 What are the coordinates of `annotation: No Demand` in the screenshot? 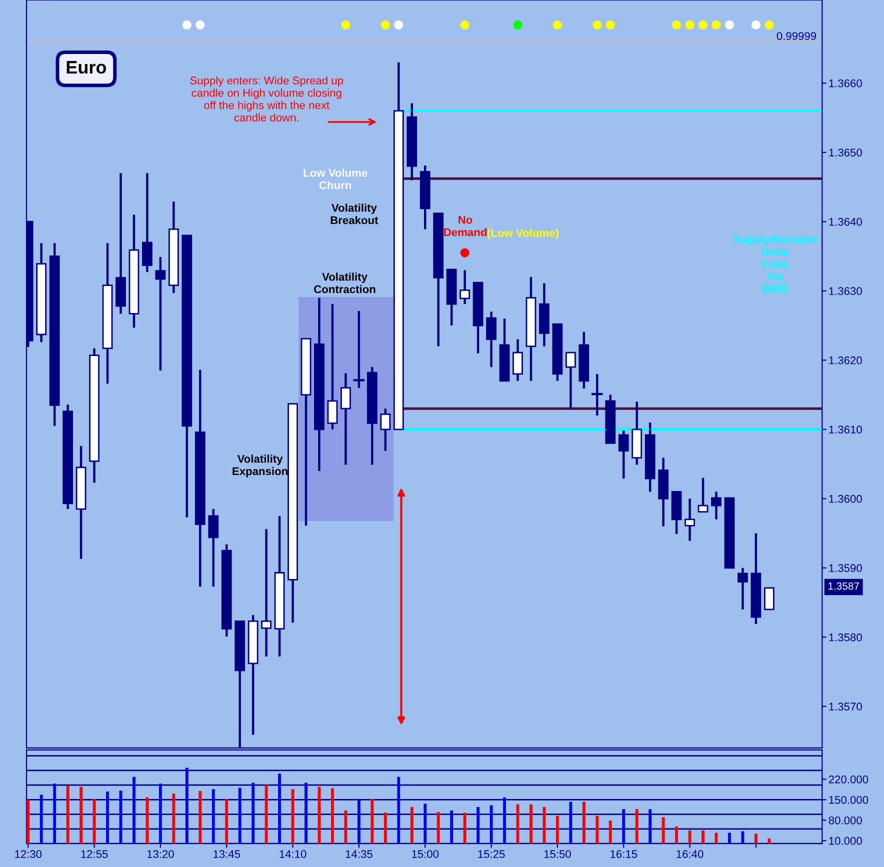 It's located at (465, 226).